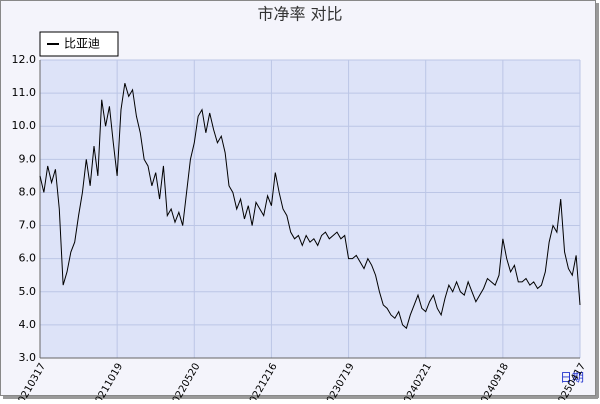  I want to click on y-tick-label: 10.0, so click(24, 125).